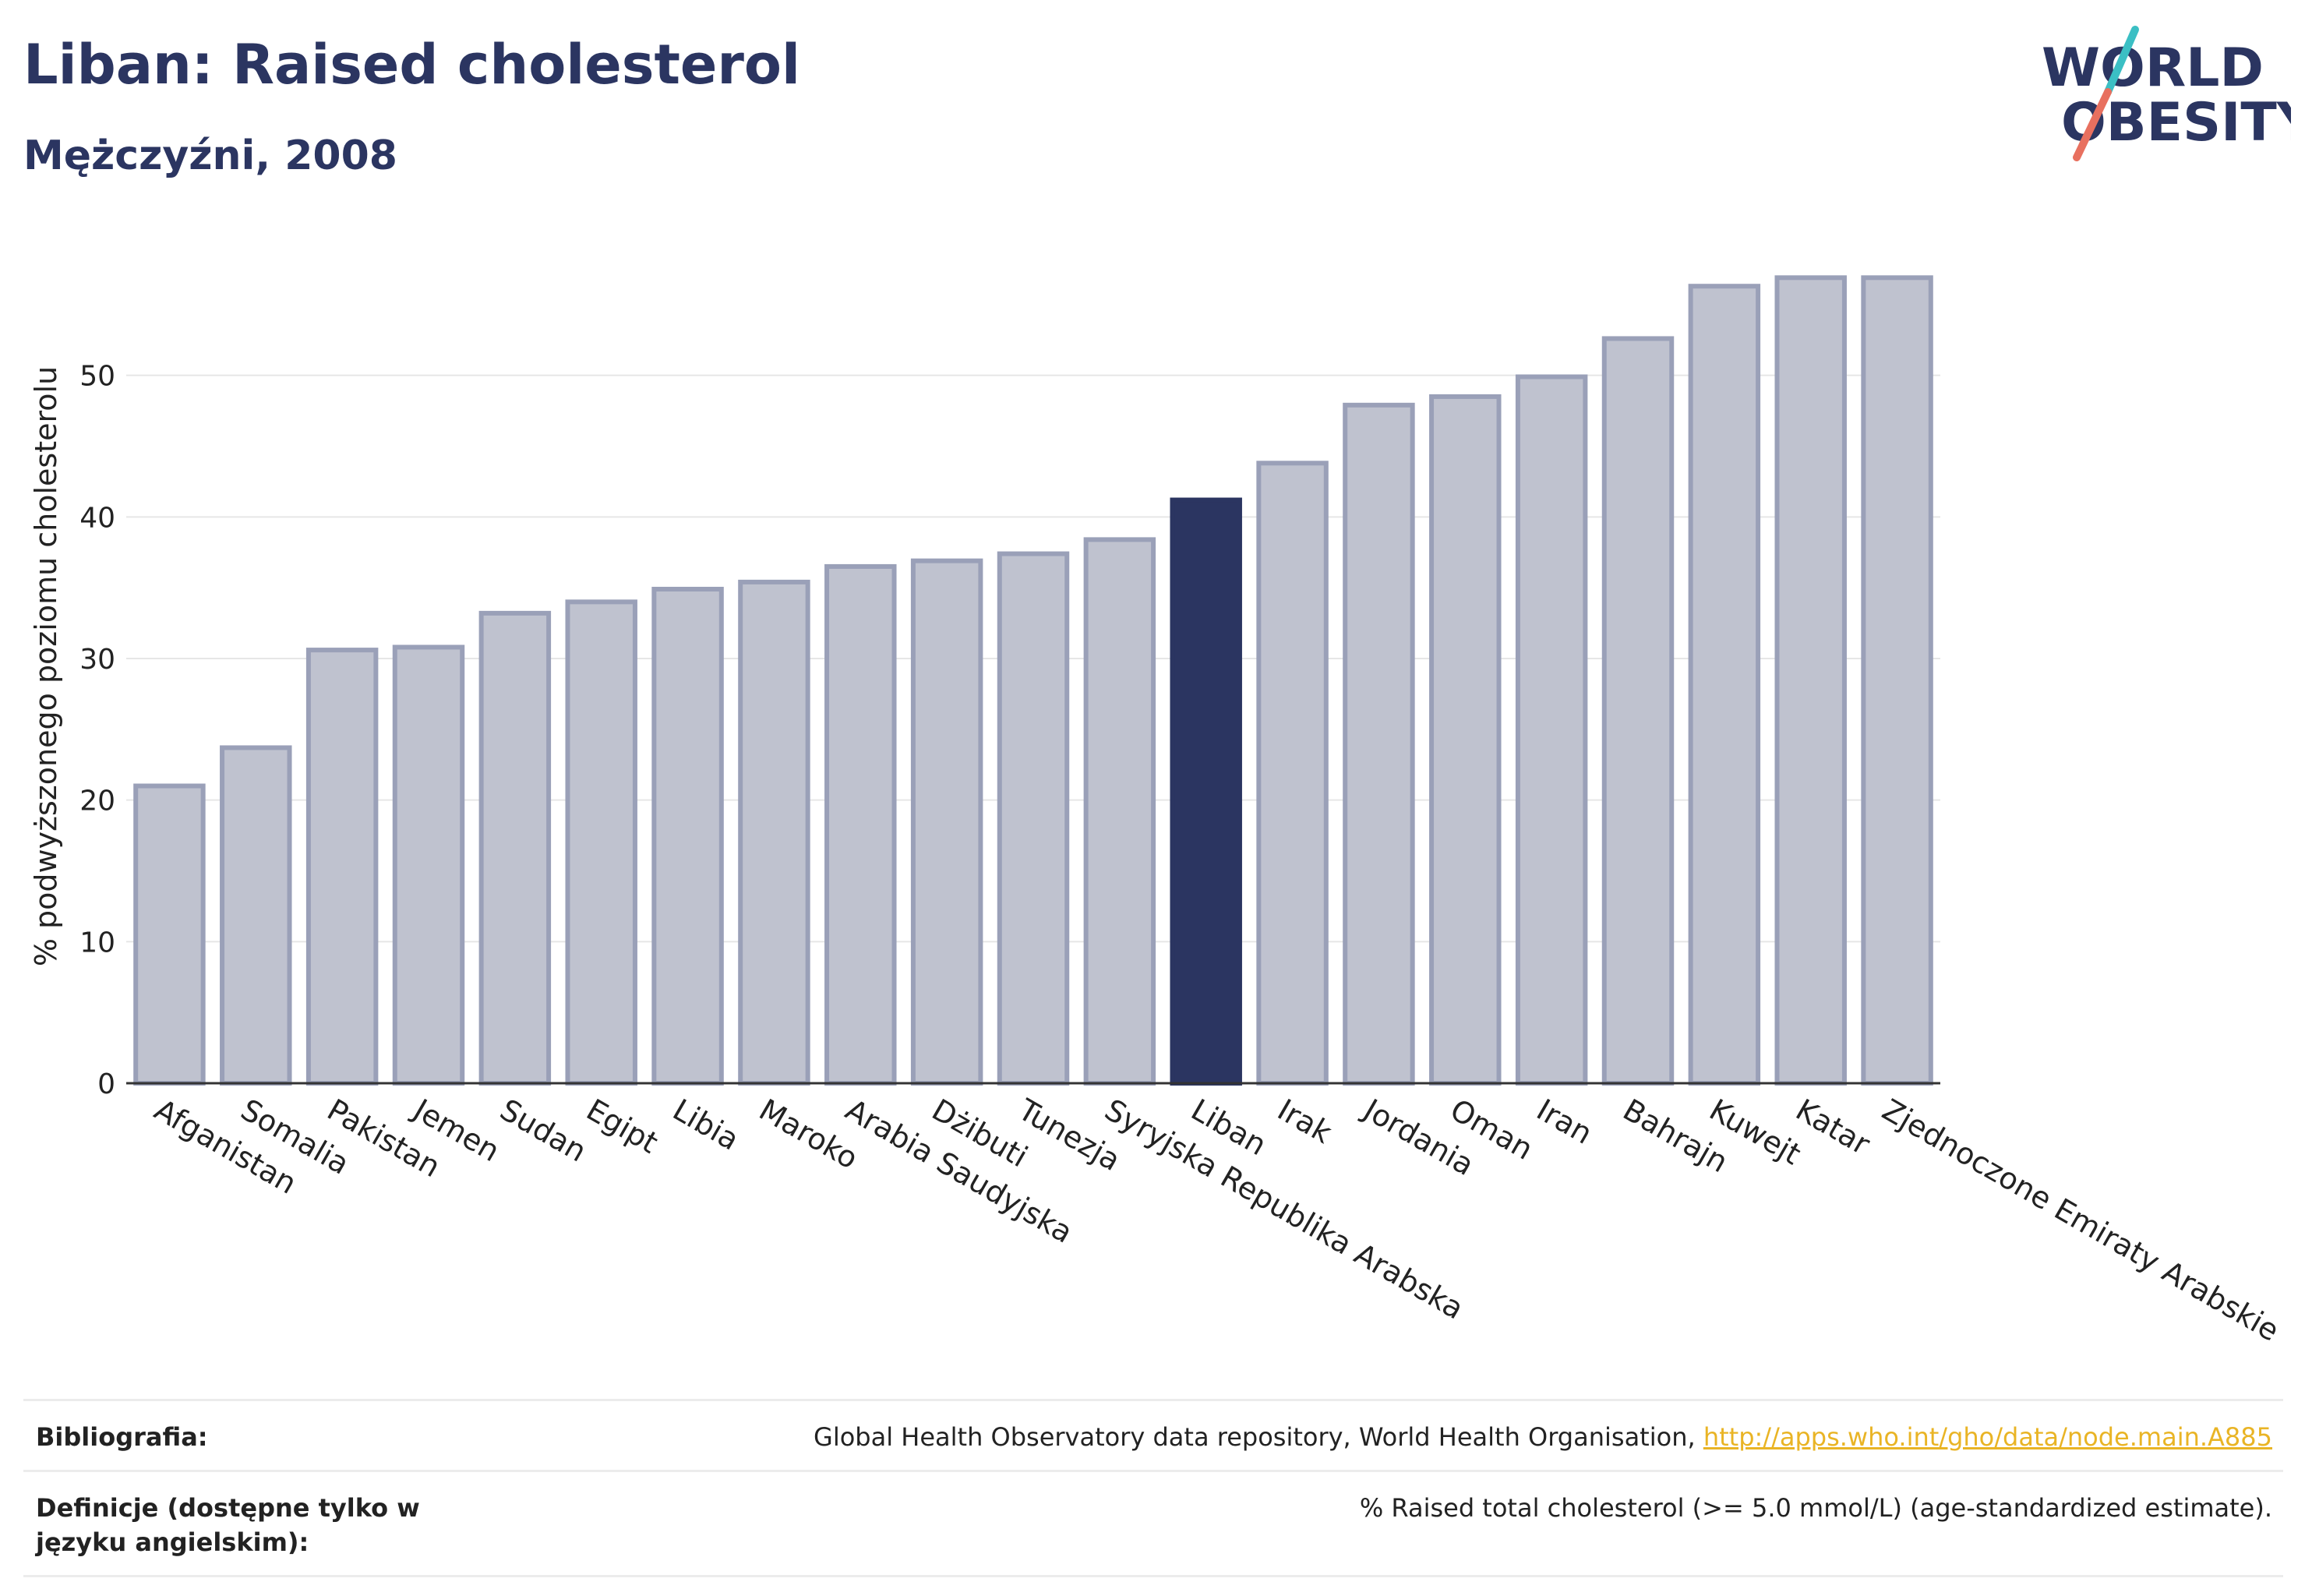  What do you see at coordinates (411, 65) in the screenshot?
I see `page-title: Liban: Raised cholesterol` at bounding box center [411, 65].